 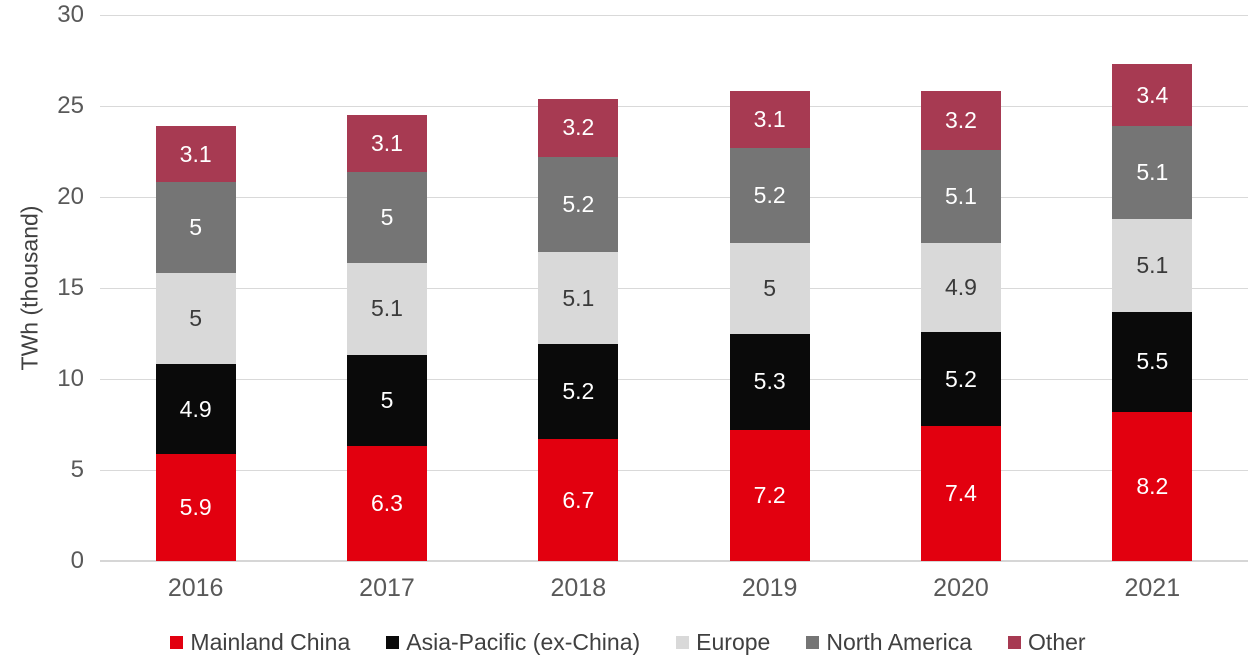 I want to click on legend-label: Europe, so click(x=733, y=642).